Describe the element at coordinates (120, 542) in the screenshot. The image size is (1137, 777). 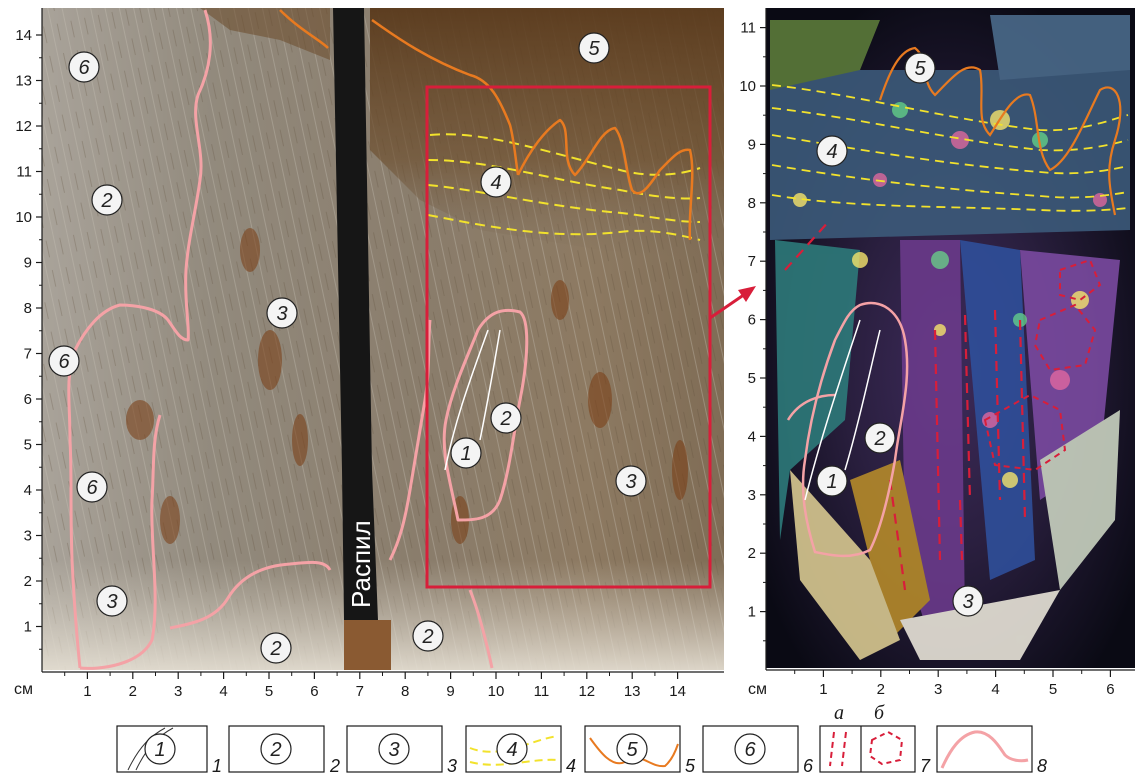
I see `boundary-left-lens` at that location.